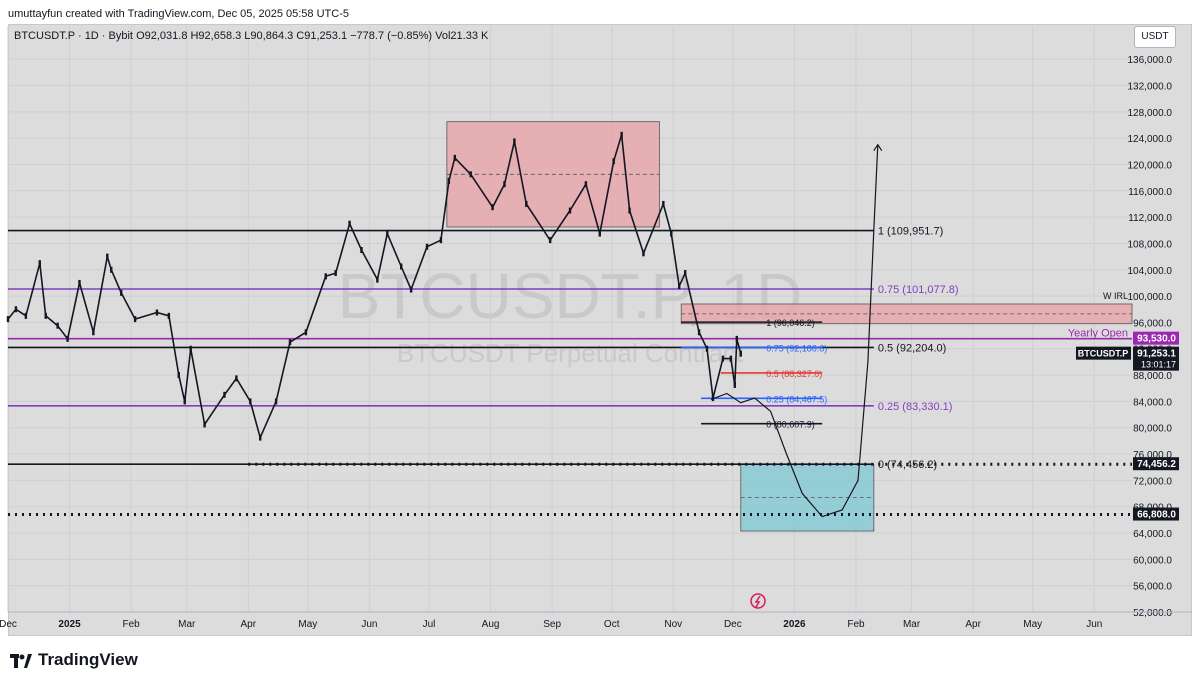  Describe the element at coordinates (1156, 354) in the screenshot. I see `price-tag-label: 91,253.1` at that location.